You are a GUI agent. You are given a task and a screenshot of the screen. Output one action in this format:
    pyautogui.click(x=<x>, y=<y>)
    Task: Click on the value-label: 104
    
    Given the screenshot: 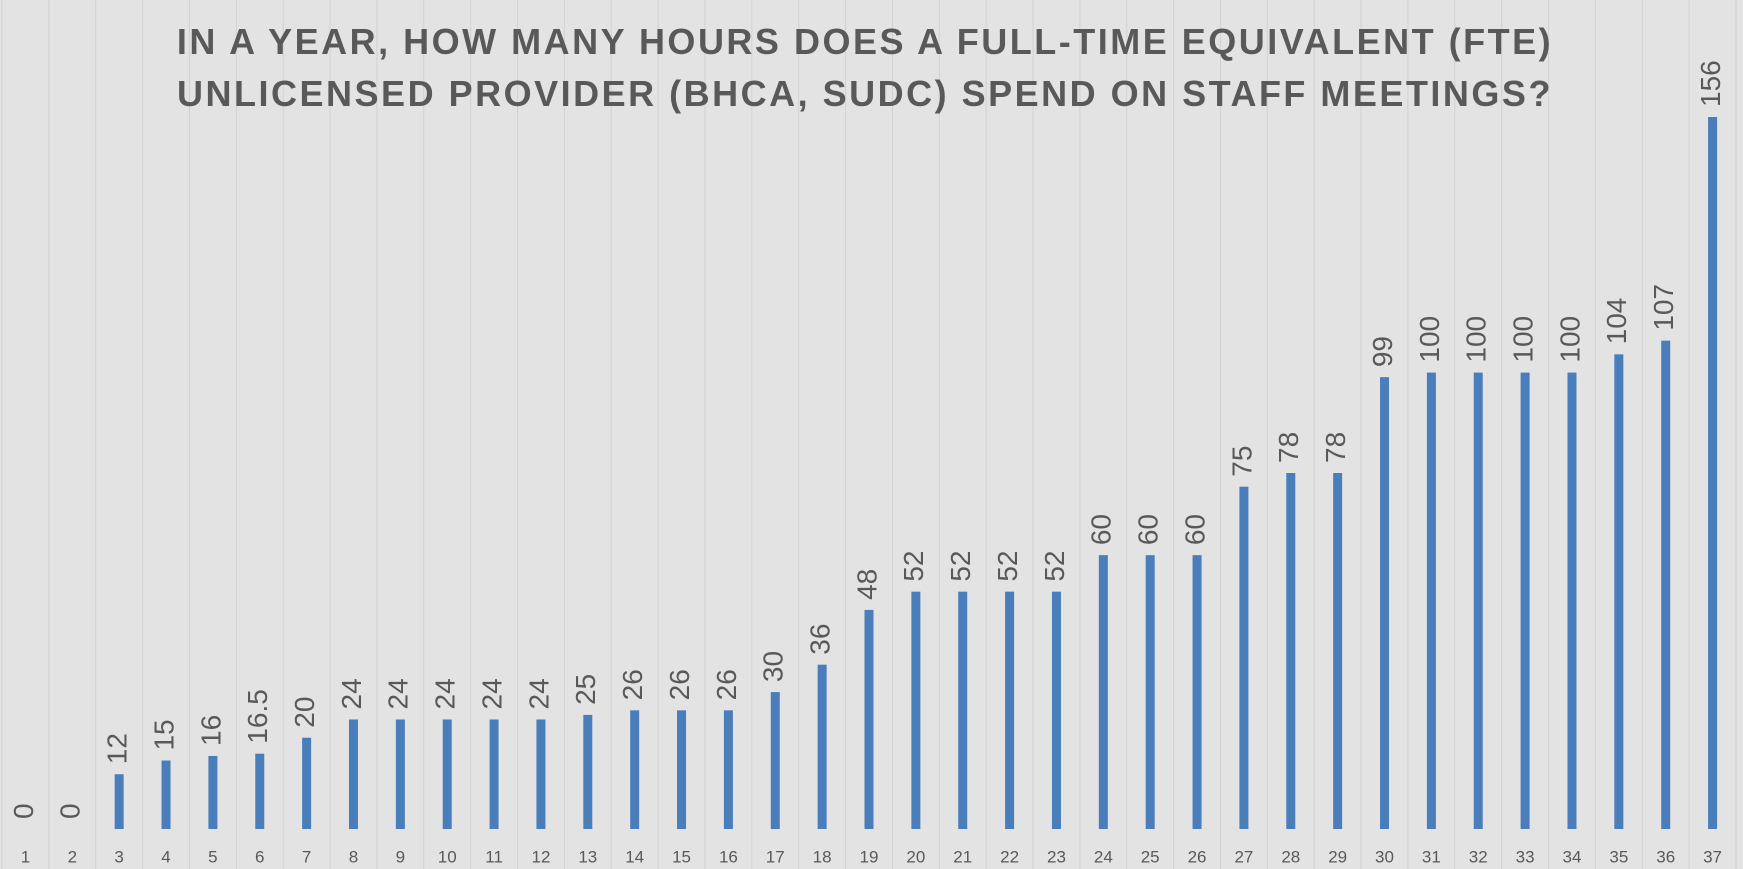 What is the action you would take?
    pyautogui.click(x=1616, y=321)
    